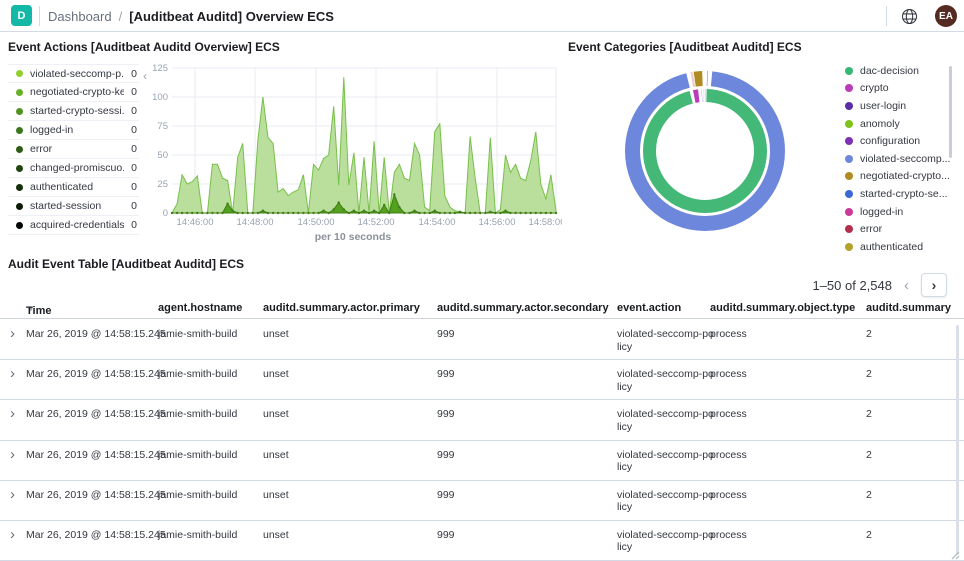  What do you see at coordinates (934, 285) in the screenshot?
I see `pagination-next-button: ›` at bounding box center [934, 285].